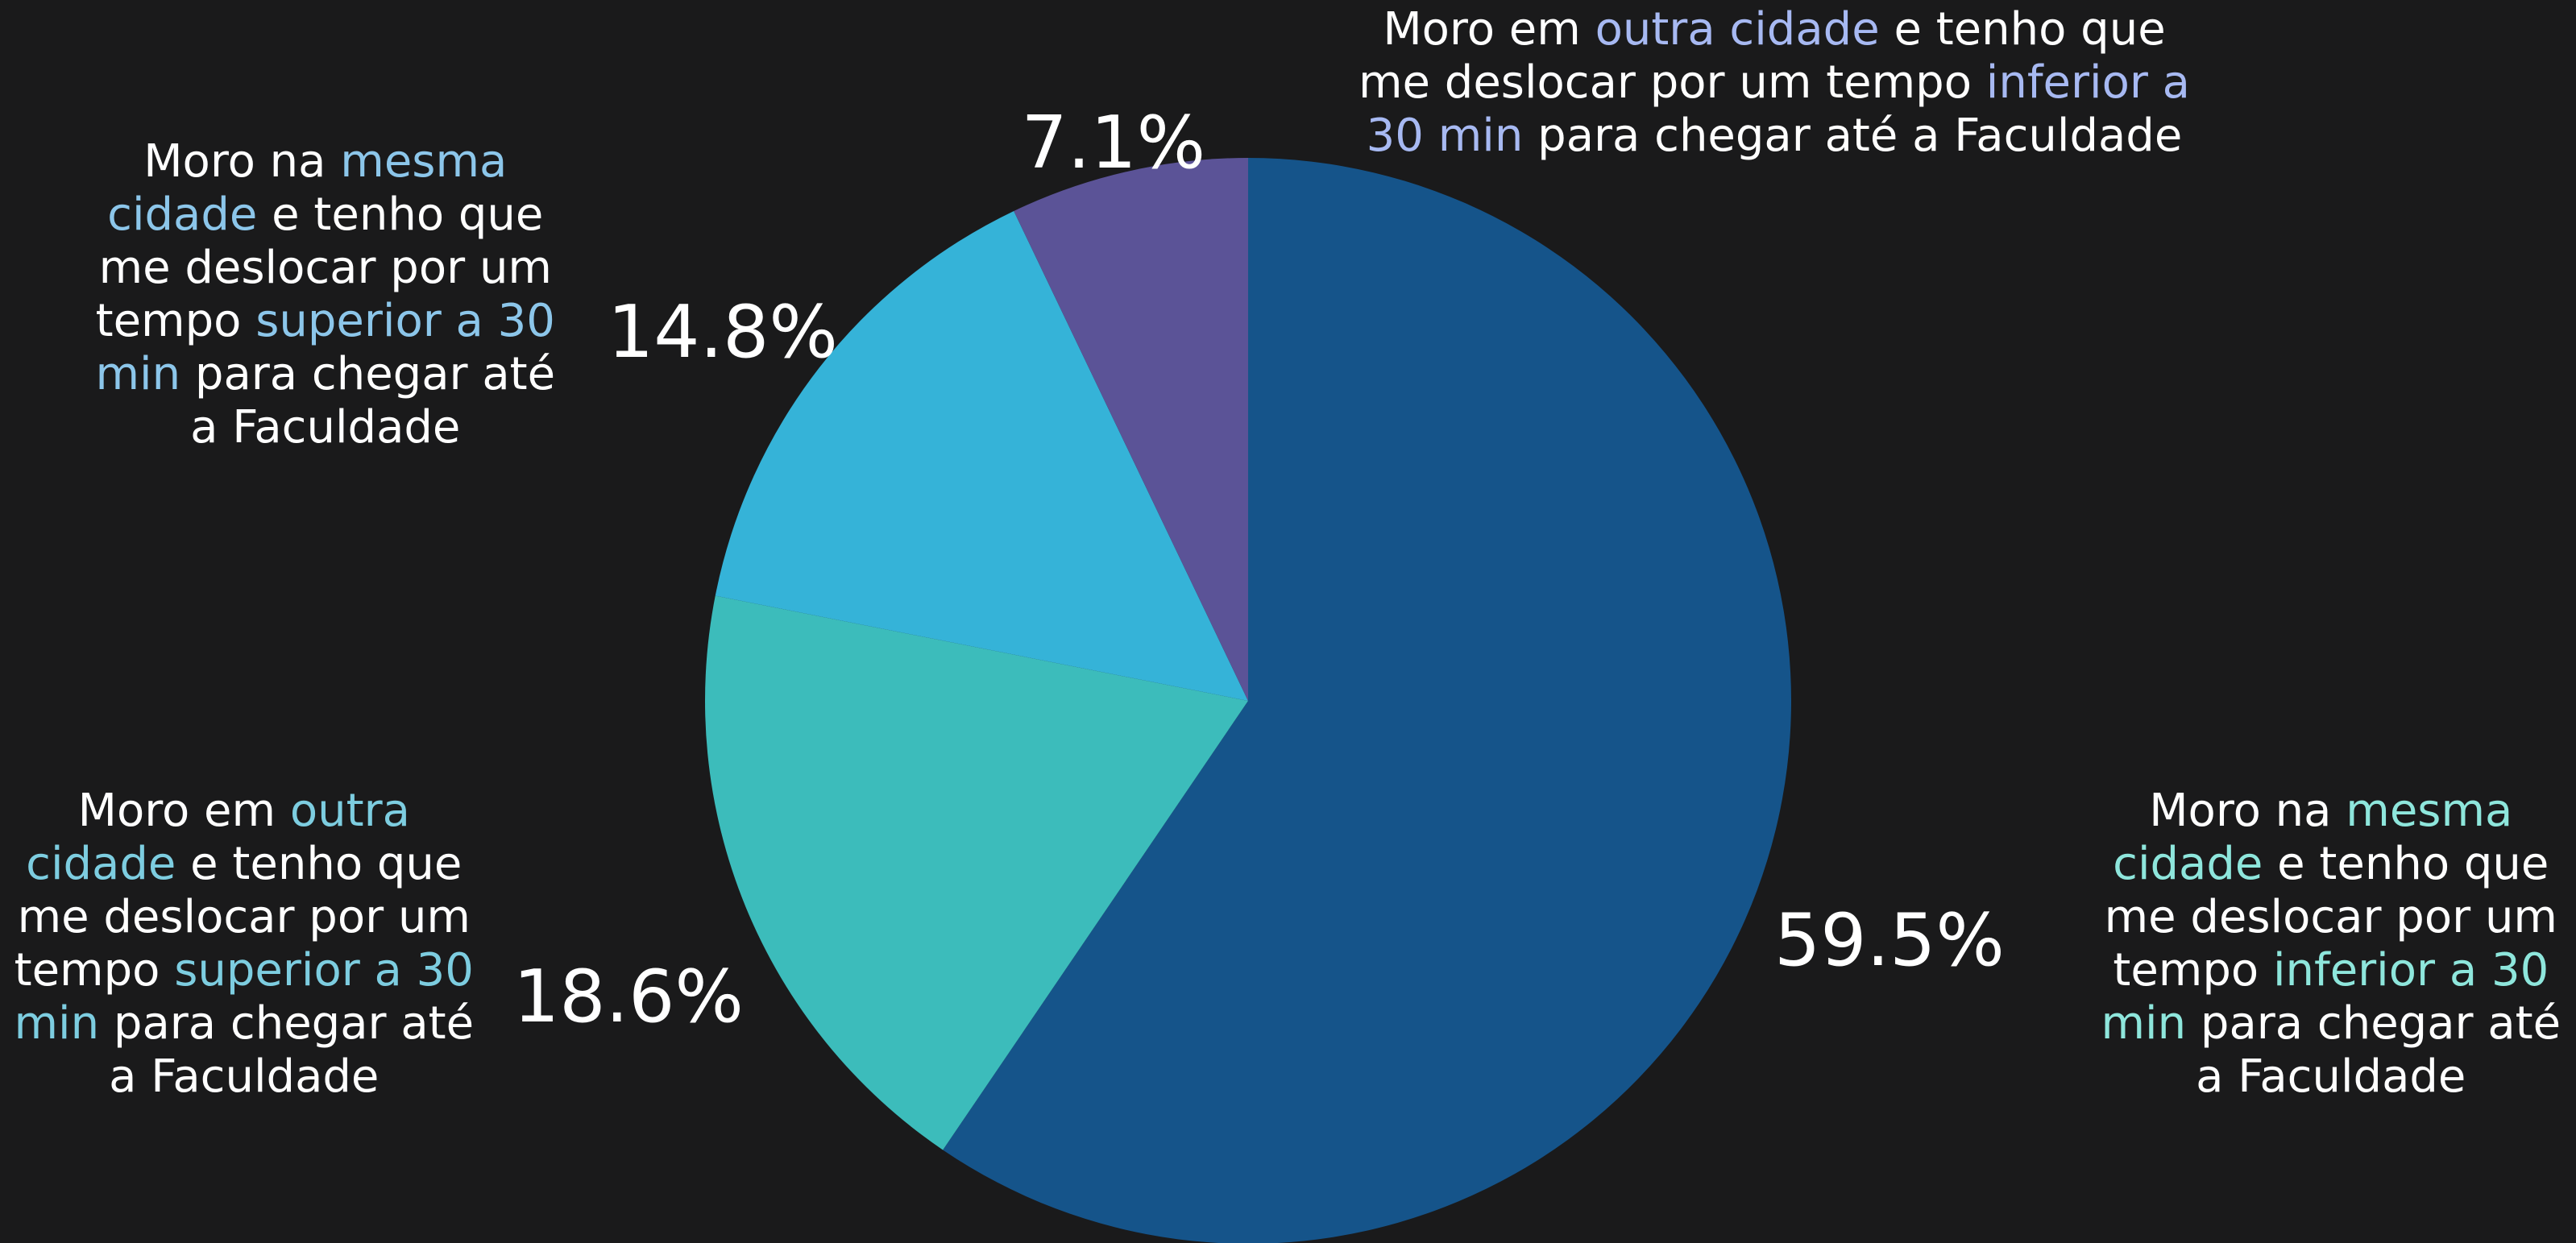  I want to click on slice-category-label-line: Moro em outra, so click(245, 811).